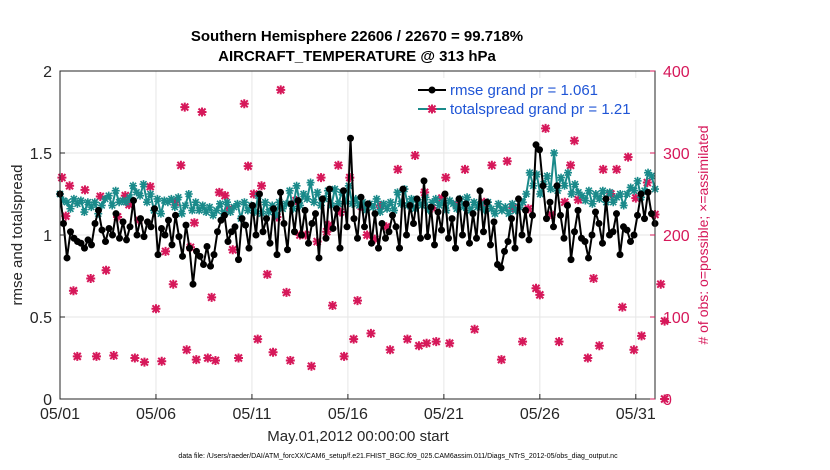  Describe the element at coordinates (358, 436) in the screenshot. I see `x-axis-label: May.01,2012 00:00:00 start` at that location.